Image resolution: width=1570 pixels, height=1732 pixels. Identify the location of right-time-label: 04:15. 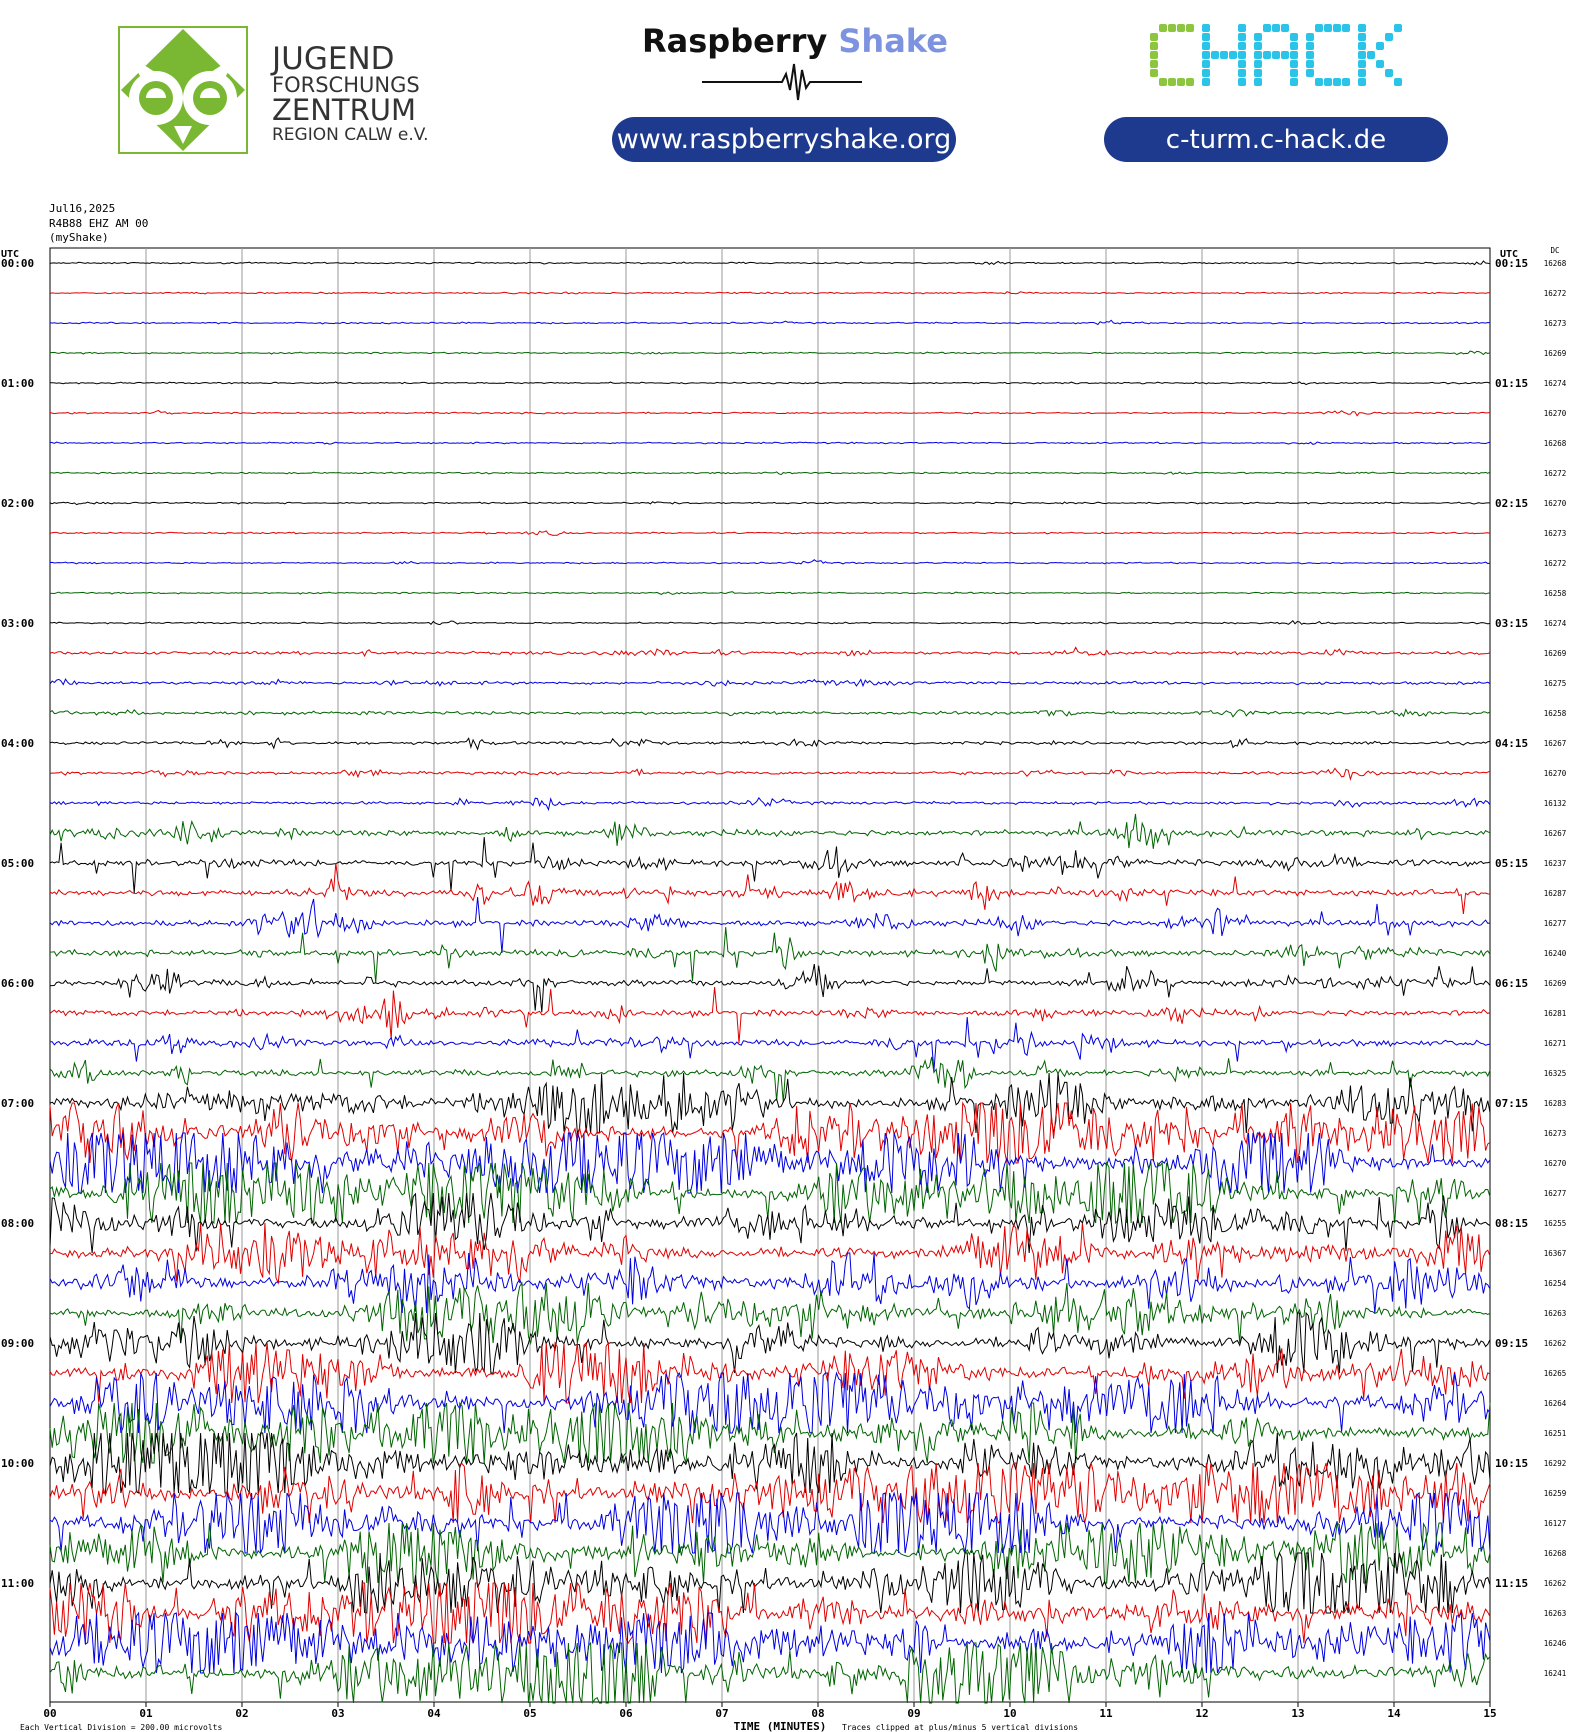
(1511, 743).